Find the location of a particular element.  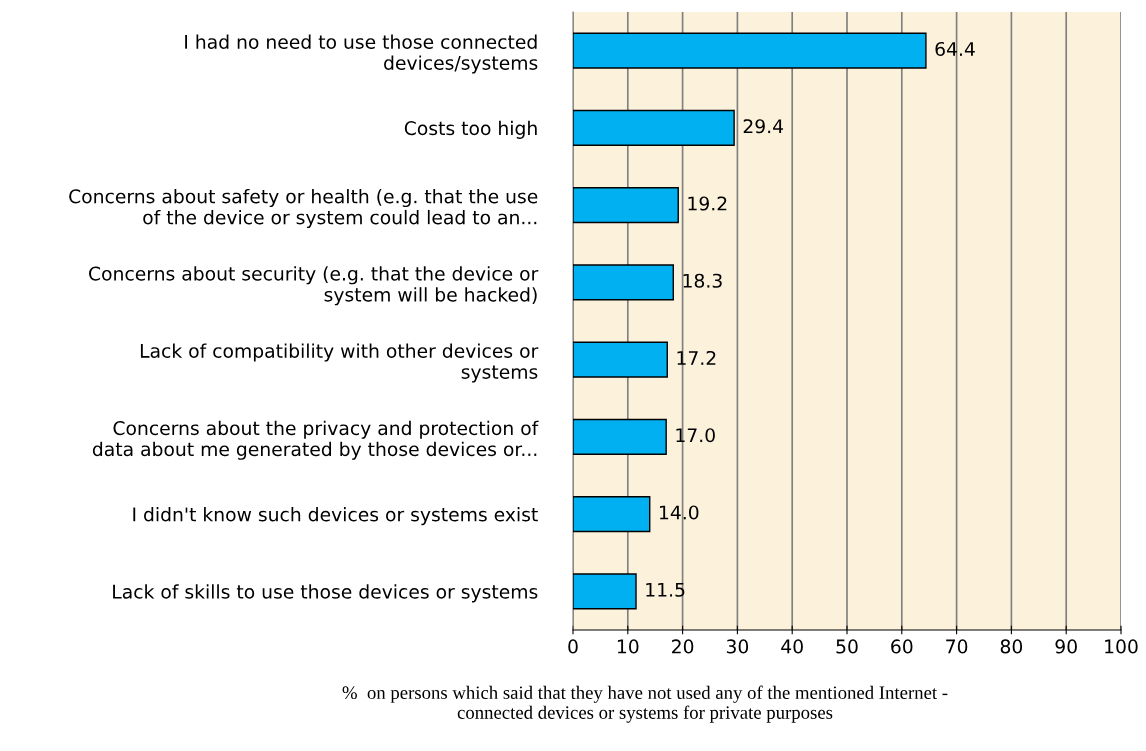

x-tick-label: 60 is located at coordinates (902, 646).